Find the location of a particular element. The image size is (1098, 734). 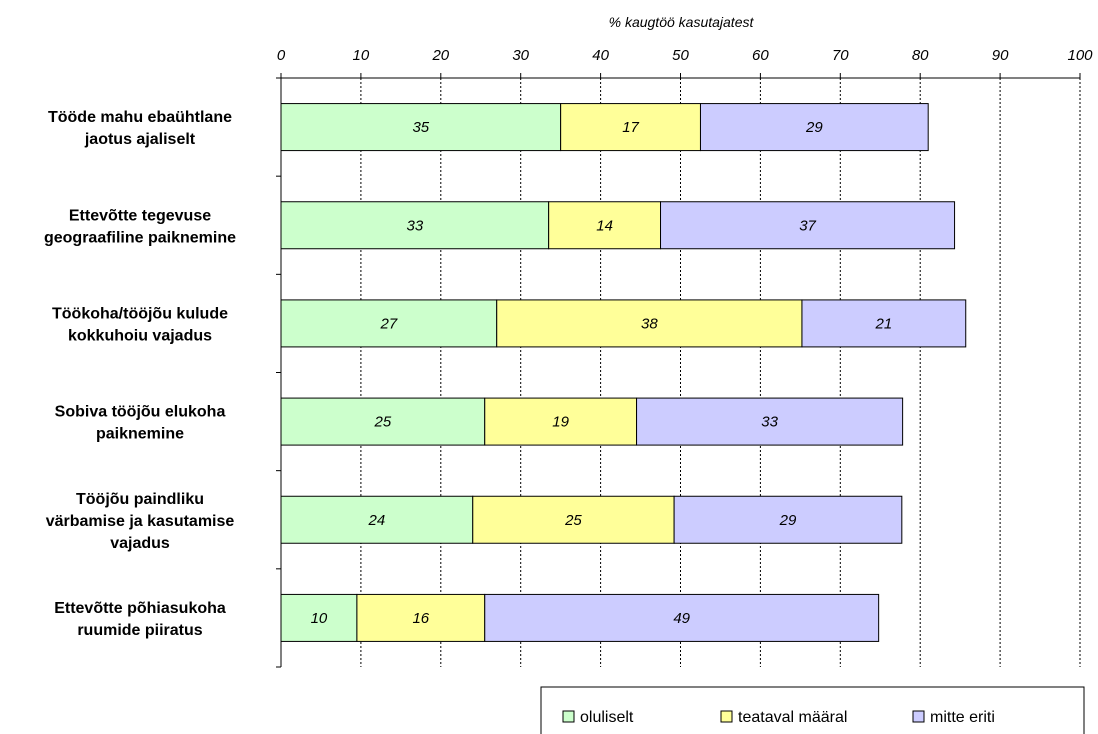

x-tick-label: 100 is located at coordinates (1080, 55).